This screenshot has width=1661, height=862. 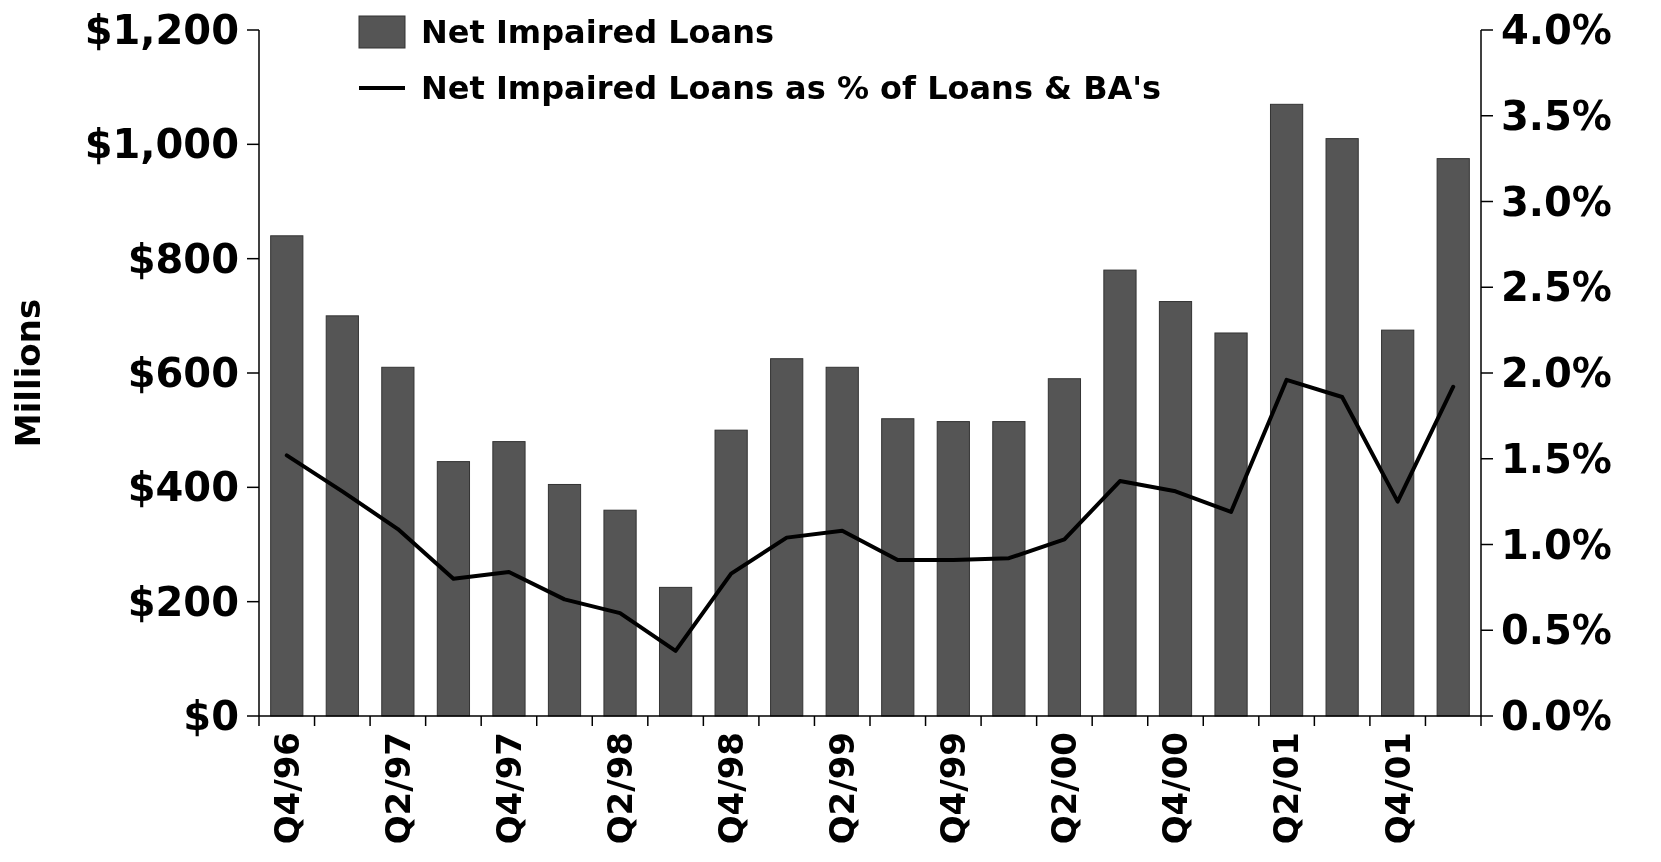 I want to click on x-tick-label: Q4/01, so click(x=1397, y=788).